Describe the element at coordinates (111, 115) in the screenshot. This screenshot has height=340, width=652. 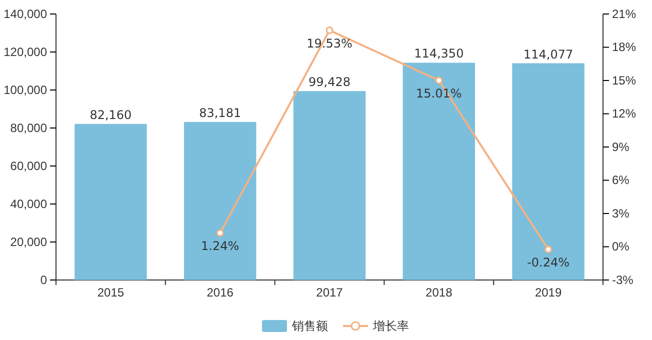
I see `data-label: 82,160` at that location.